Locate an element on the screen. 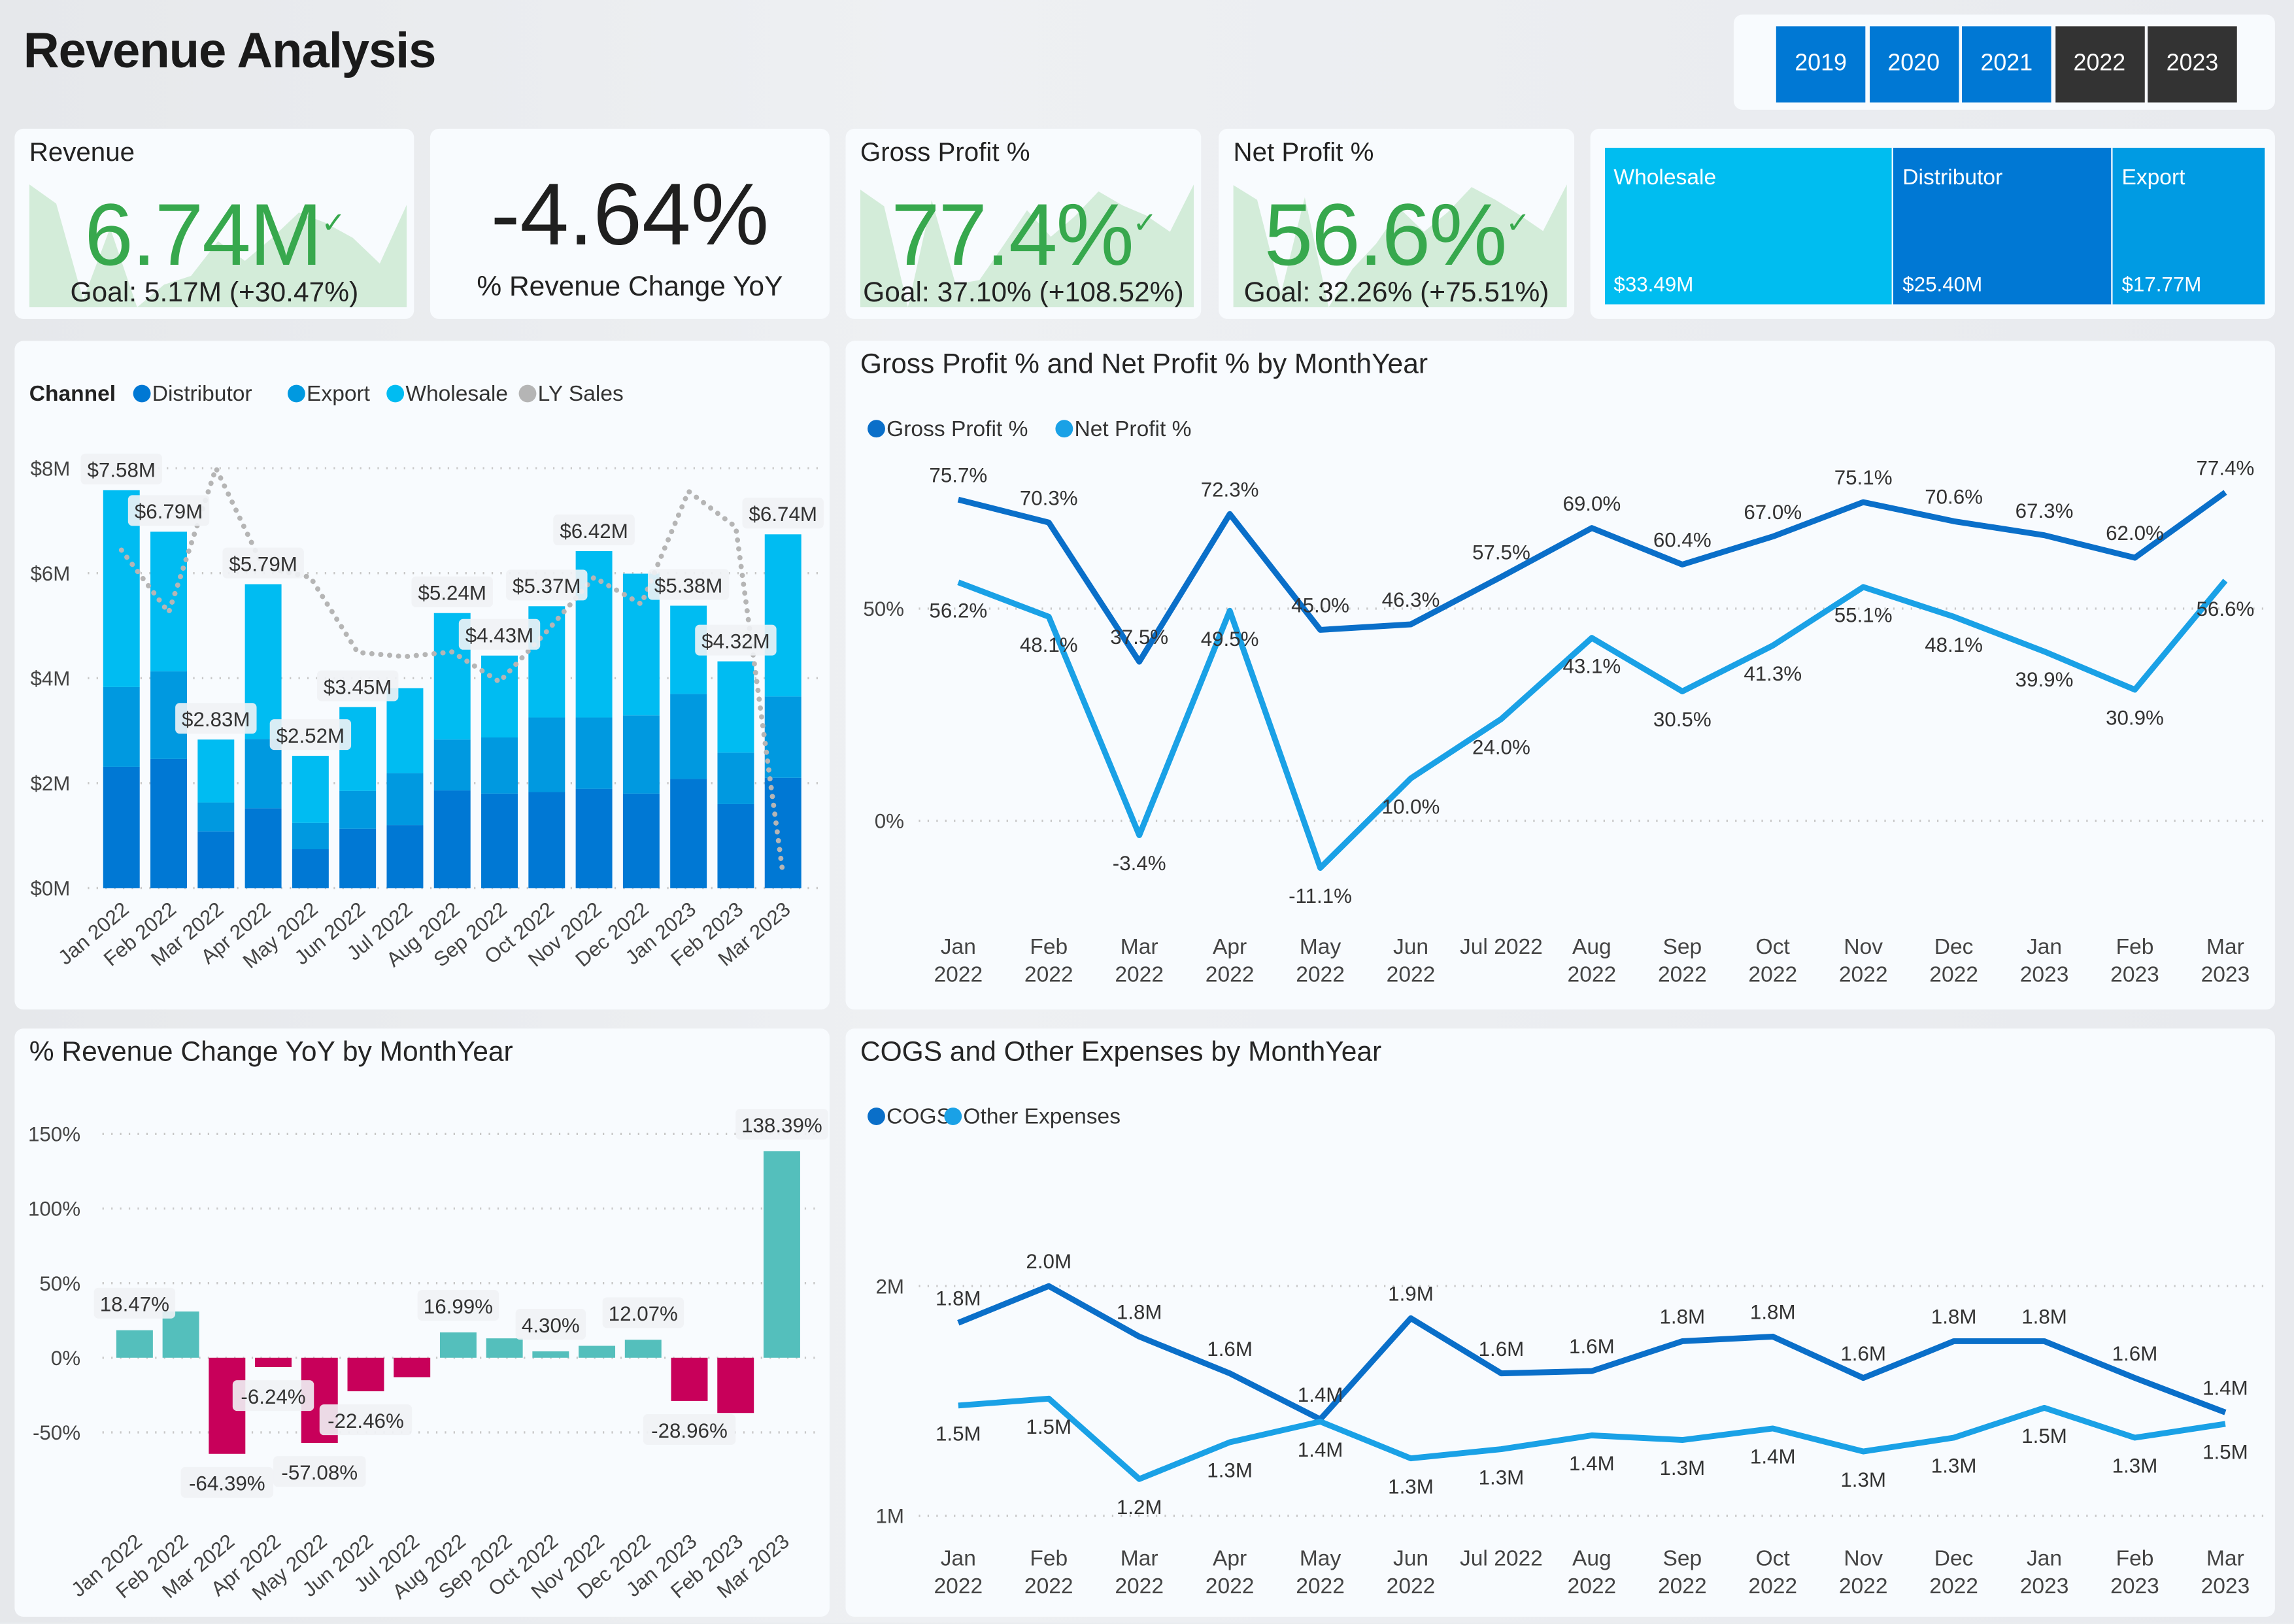 This screenshot has height=1624, width=2294. data-label: 18.47% is located at coordinates (134, 1304).